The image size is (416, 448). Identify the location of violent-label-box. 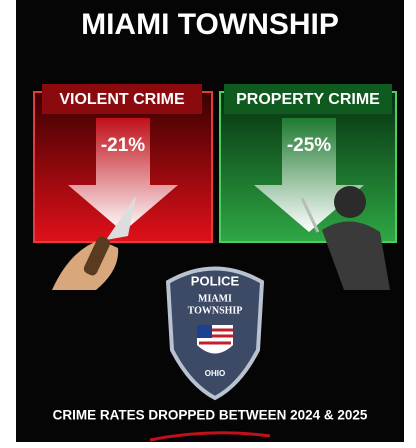
(122, 99).